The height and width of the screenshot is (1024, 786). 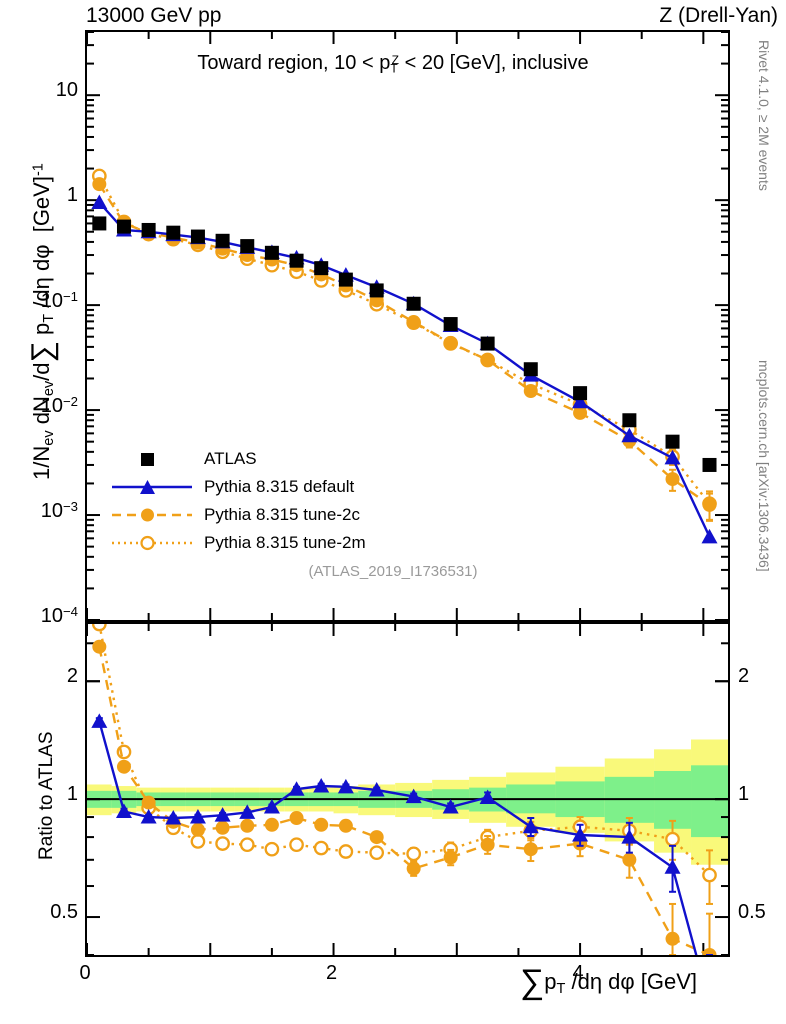 I want to click on legend-key-tune2c, so click(x=152, y=515).